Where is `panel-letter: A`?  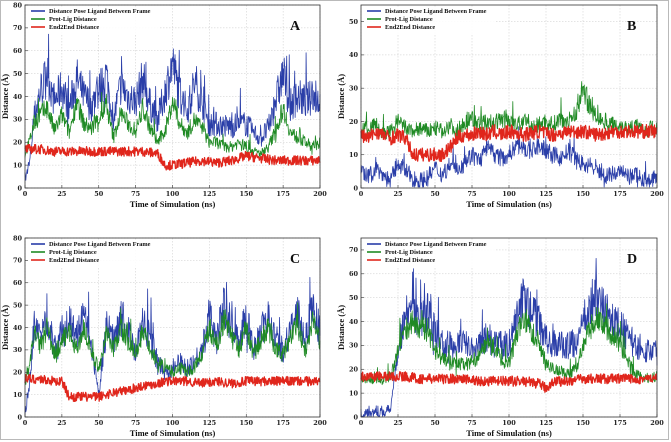
panel-letter: A is located at coordinates (295, 26).